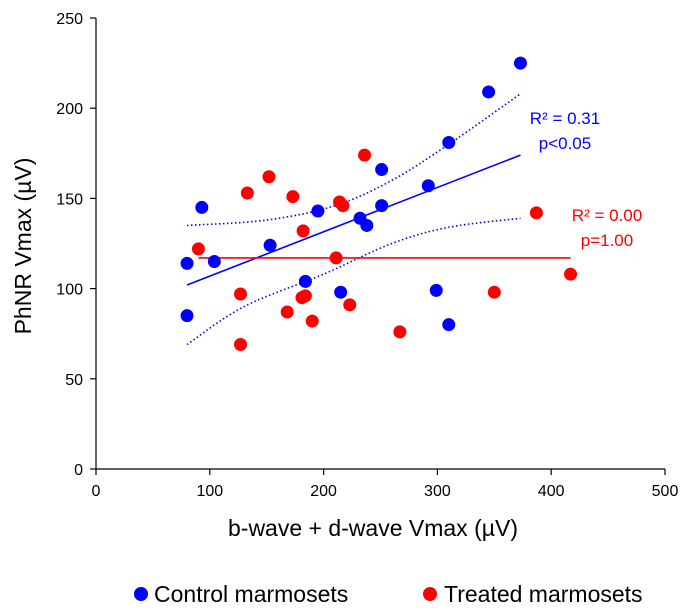  What do you see at coordinates (69, 19) in the screenshot?
I see `y-tick-label: 250` at bounding box center [69, 19].